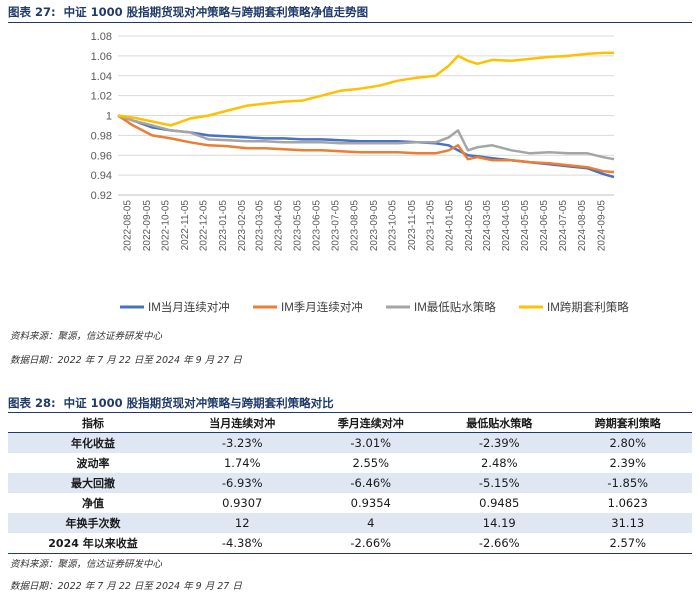 The height and width of the screenshot is (595, 700). What do you see at coordinates (430, 226) in the screenshot?
I see `x-tick-label: 2023-12-05` at bounding box center [430, 226].